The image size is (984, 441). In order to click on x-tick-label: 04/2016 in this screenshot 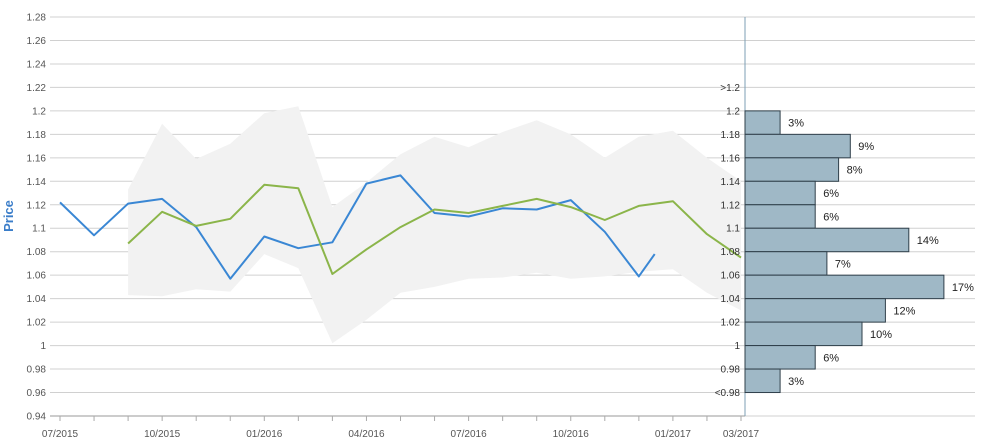, I will do `click(366, 434)`.